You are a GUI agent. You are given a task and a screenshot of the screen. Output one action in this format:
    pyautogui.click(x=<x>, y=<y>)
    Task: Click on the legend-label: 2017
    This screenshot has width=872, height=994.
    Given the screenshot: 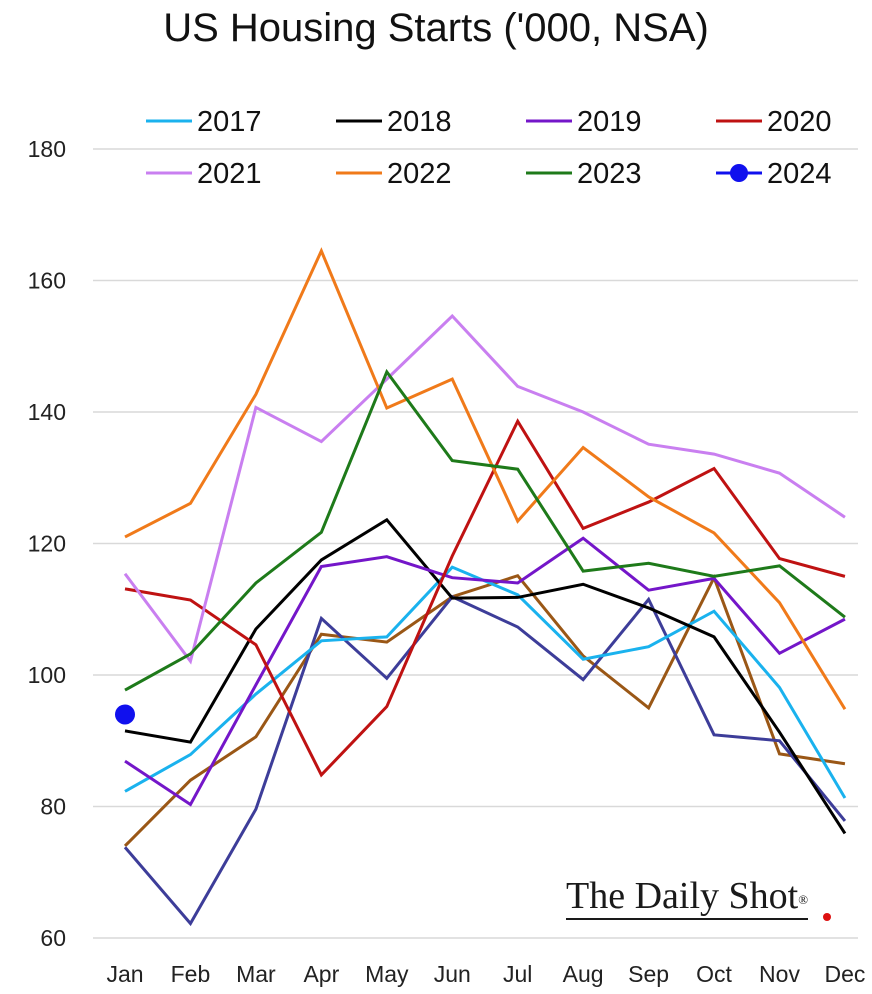 What is the action you would take?
    pyautogui.click(x=229, y=122)
    